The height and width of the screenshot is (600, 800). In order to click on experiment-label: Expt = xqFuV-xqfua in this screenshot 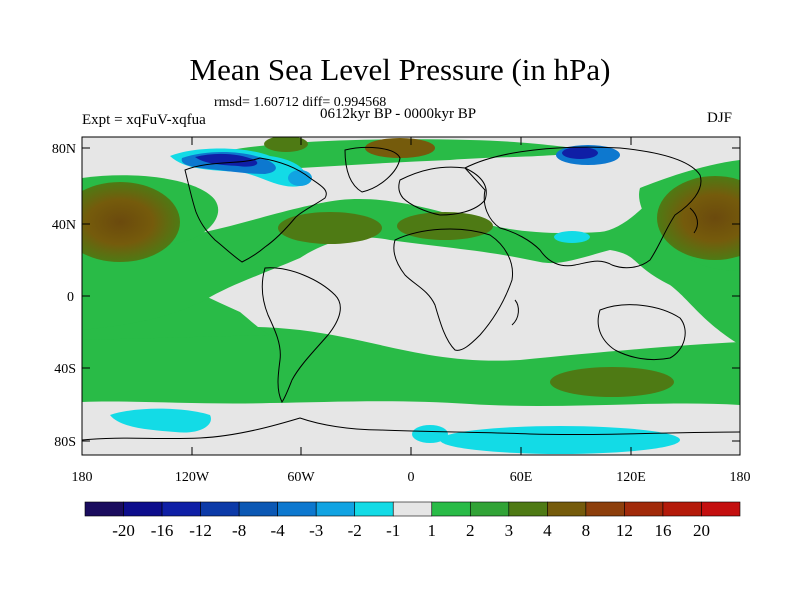, I will do `click(144, 120)`.